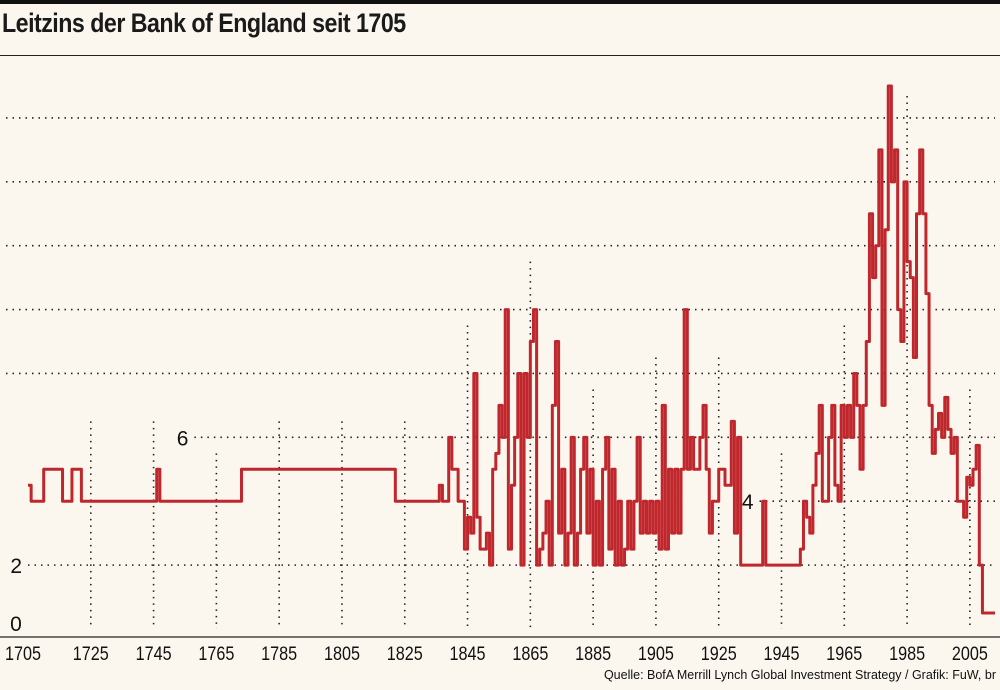  What do you see at coordinates (16, 566) in the screenshot?
I see `y-tick-label-2: 2` at bounding box center [16, 566].